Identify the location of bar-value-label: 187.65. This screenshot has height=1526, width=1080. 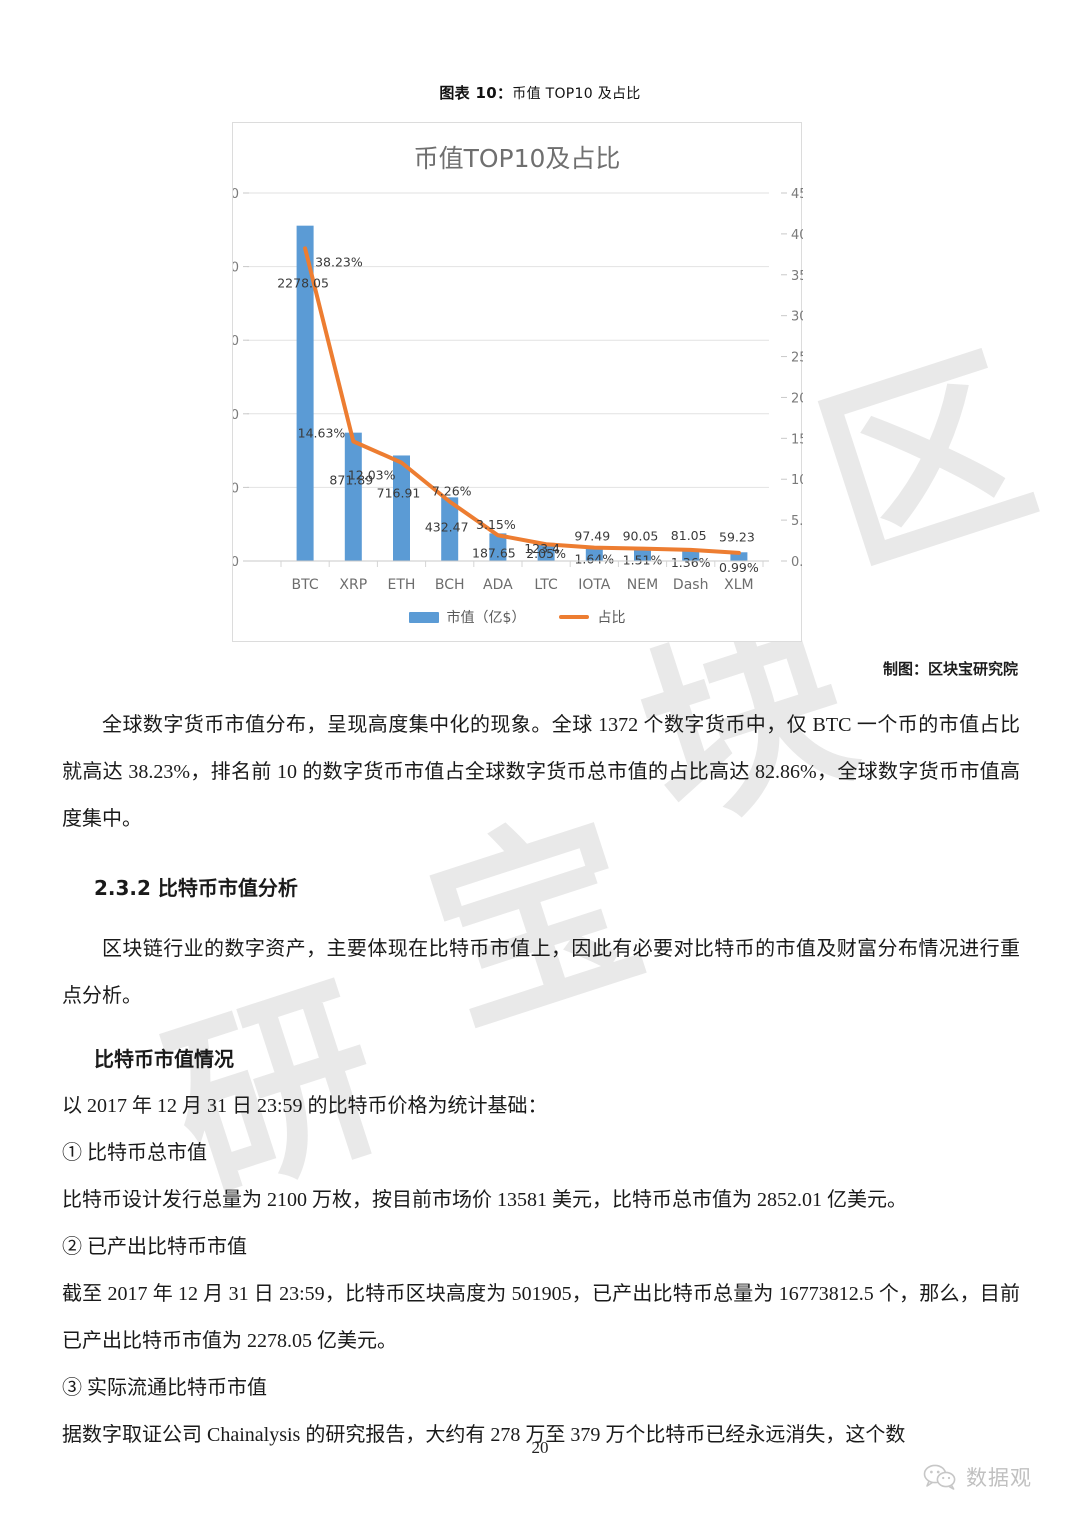
(494, 552).